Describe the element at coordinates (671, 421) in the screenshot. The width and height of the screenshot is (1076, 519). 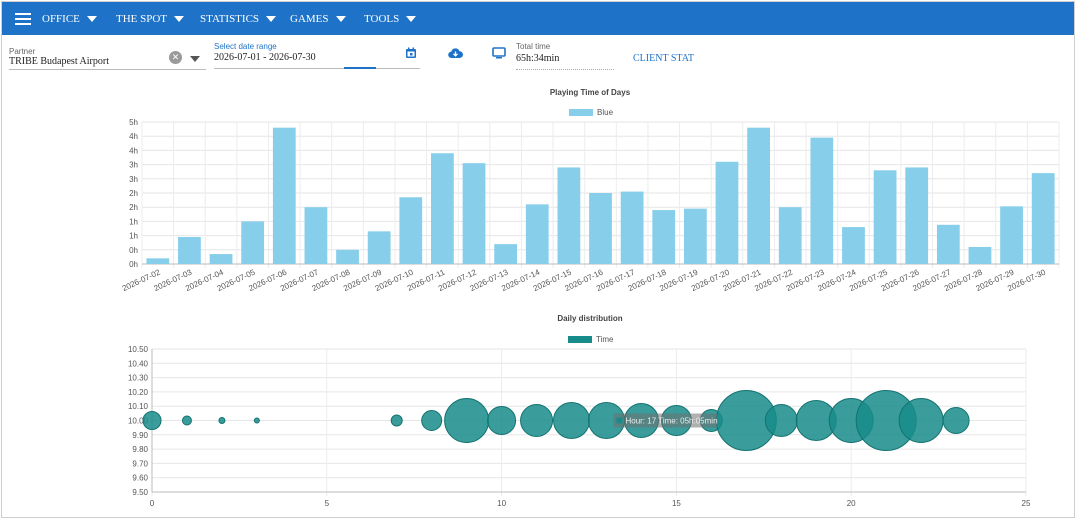
I see `tooltip-text: Hour: 17 Time: 05h:05min` at that location.